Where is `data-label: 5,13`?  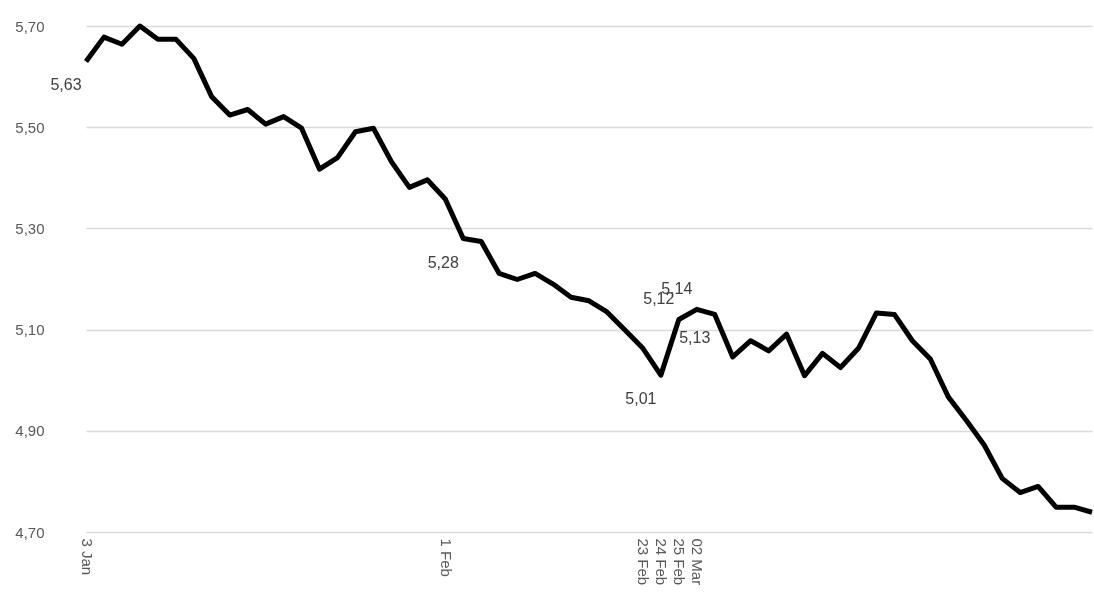
data-label: 5,13 is located at coordinates (695, 338).